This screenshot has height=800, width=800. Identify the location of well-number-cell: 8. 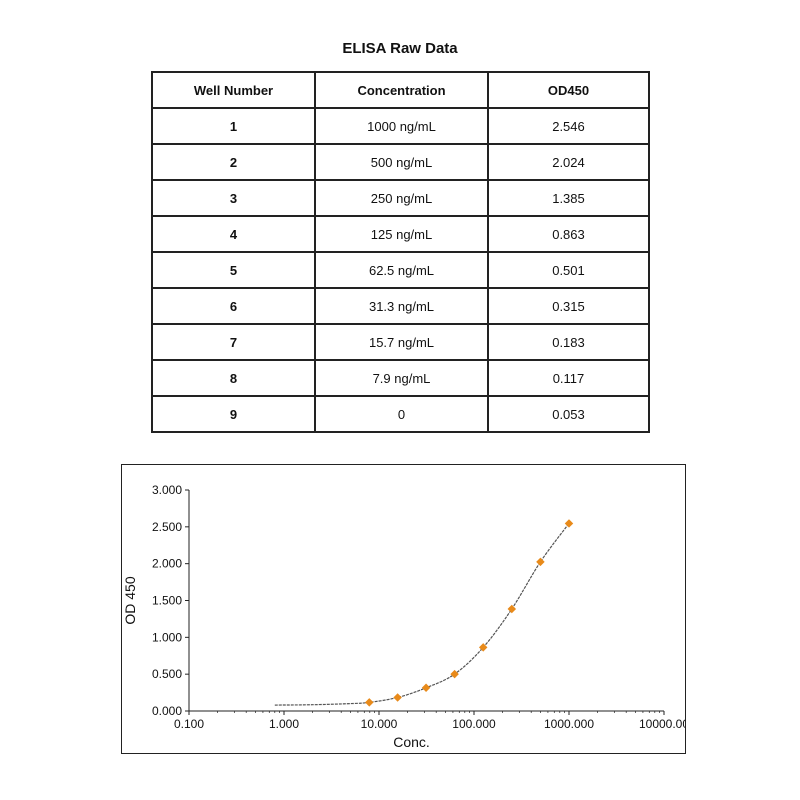
(233, 378).